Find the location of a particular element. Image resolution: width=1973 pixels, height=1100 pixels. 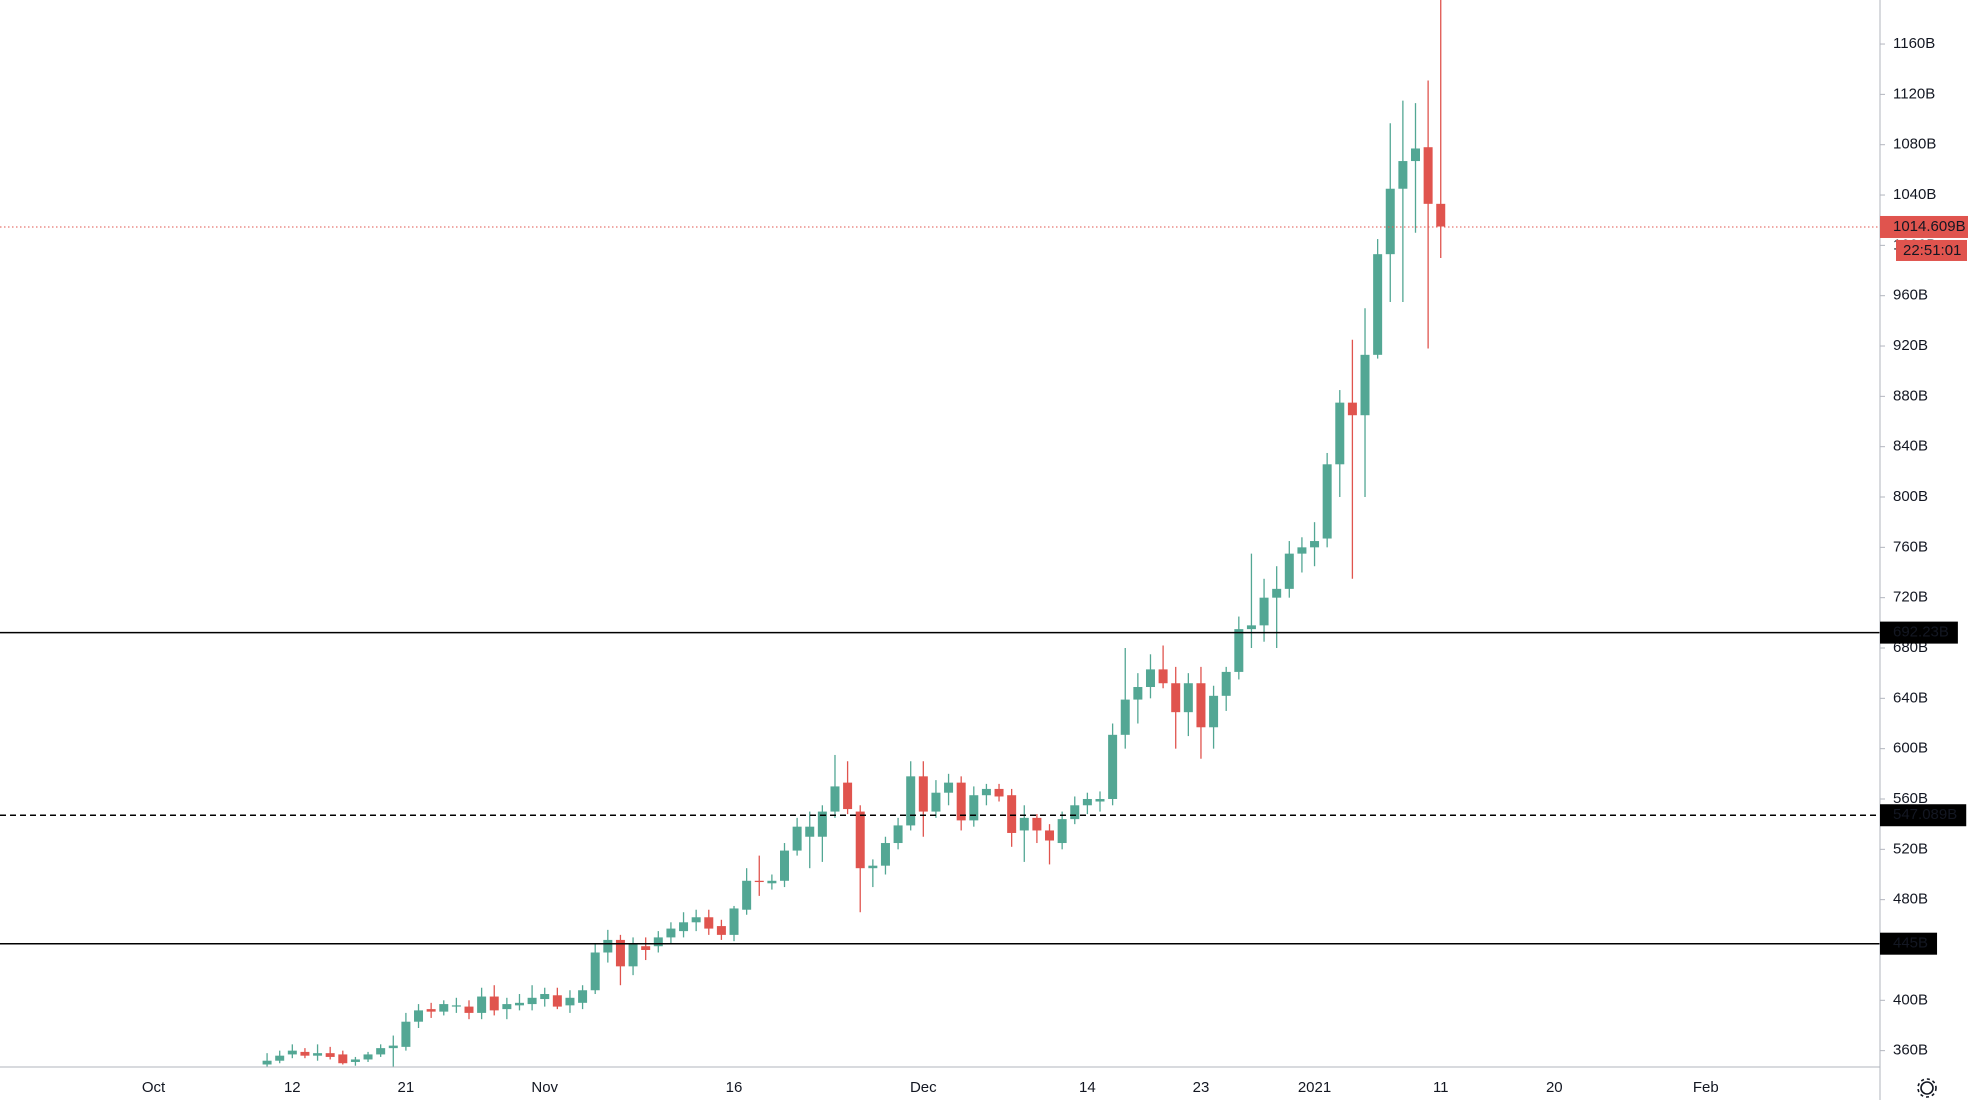

y-tick-label: 960B is located at coordinates (1910, 295).